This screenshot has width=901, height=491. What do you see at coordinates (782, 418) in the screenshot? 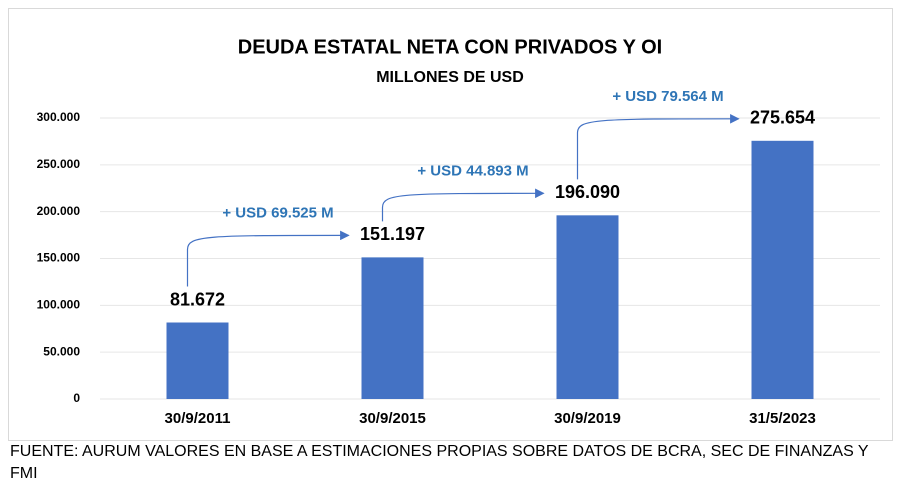
I see `x-tick-label: 31/5/2023` at bounding box center [782, 418].